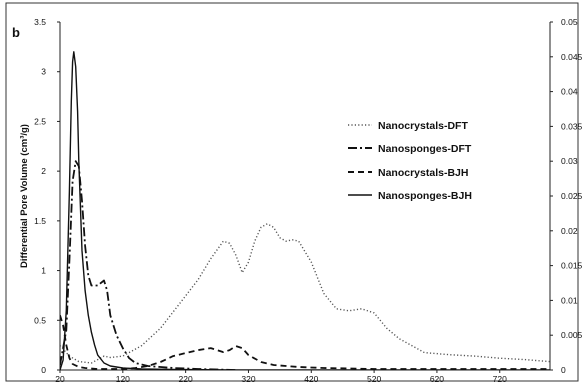 This screenshot has width=582, height=385. What do you see at coordinates (43, 171) in the screenshot?
I see `y-tick-label: 2` at bounding box center [43, 171].